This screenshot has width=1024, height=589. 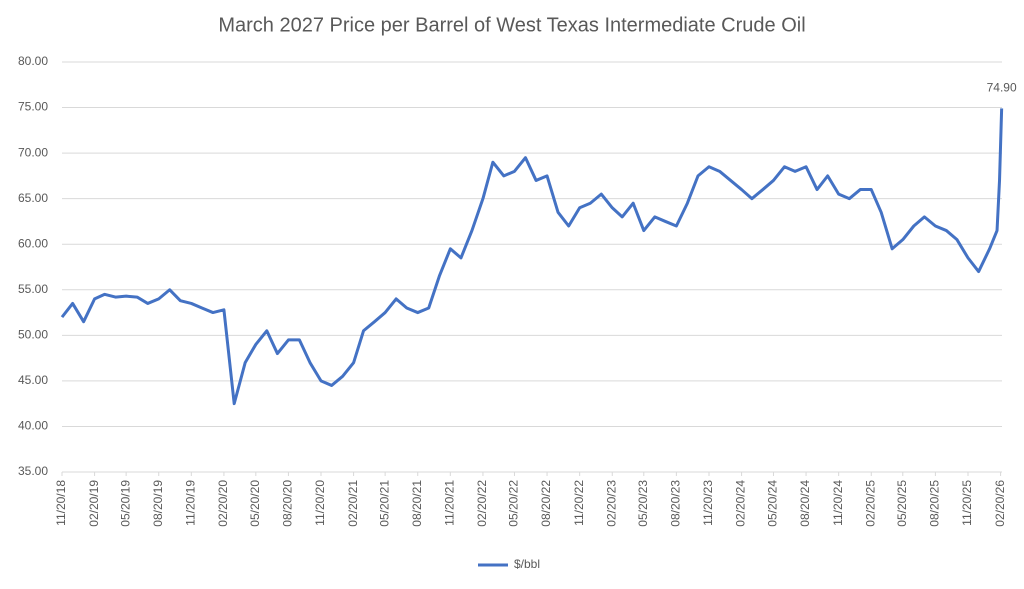 I want to click on x-tick-label: 05/20/19, so click(x=125, y=503).